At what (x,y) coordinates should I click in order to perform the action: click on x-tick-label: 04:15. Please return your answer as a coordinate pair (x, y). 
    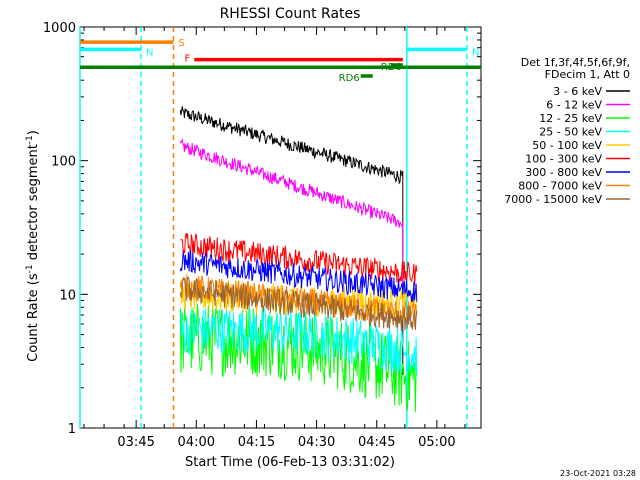
    Looking at the image, I should click on (256, 442).